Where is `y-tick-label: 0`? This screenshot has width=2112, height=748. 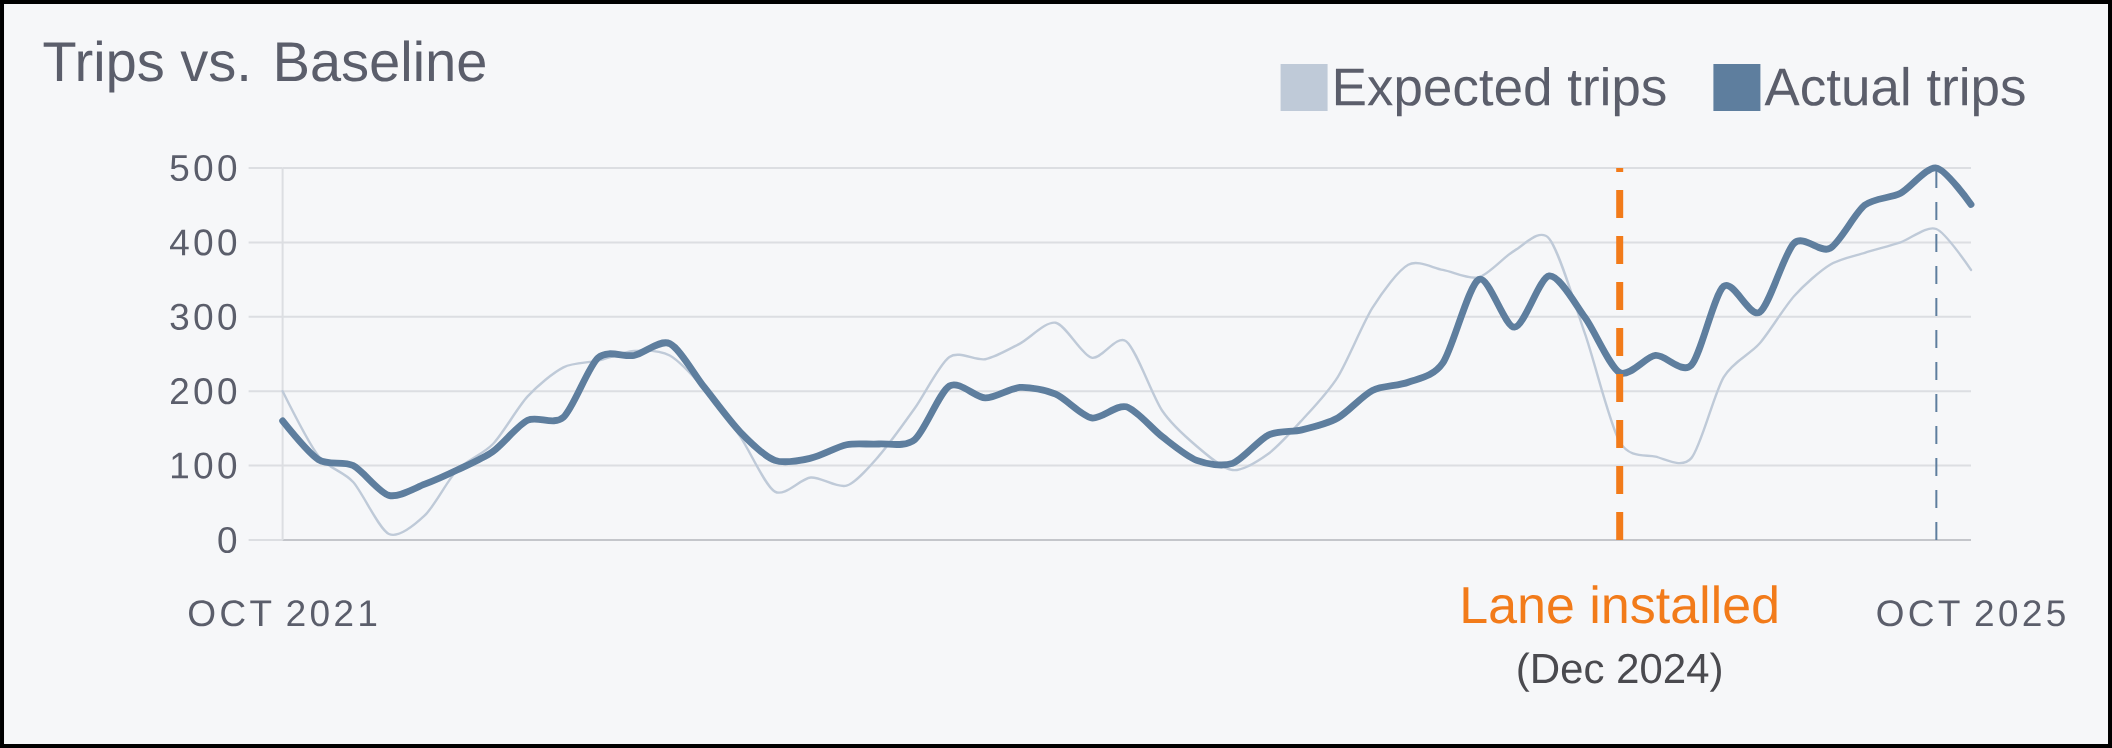 y-tick-label: 0 is located at coordinates (227, 540).